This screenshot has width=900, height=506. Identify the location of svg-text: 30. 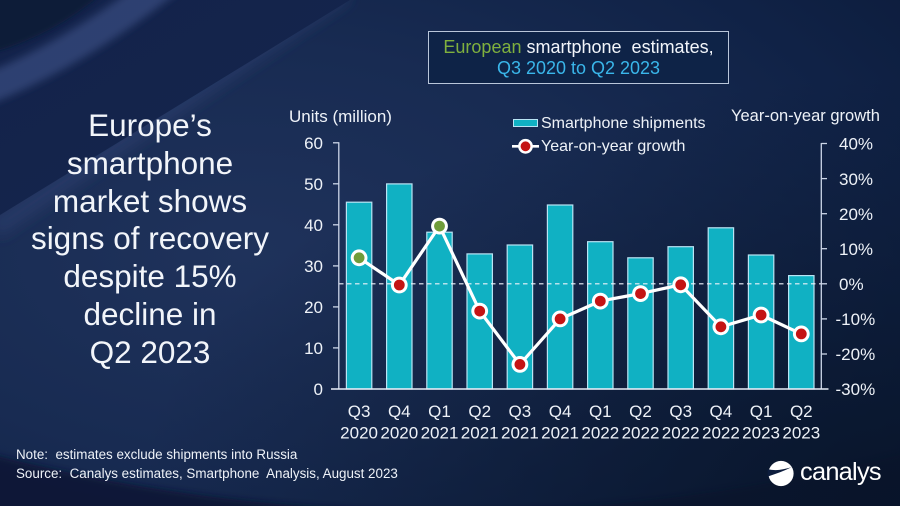
(313, 266).